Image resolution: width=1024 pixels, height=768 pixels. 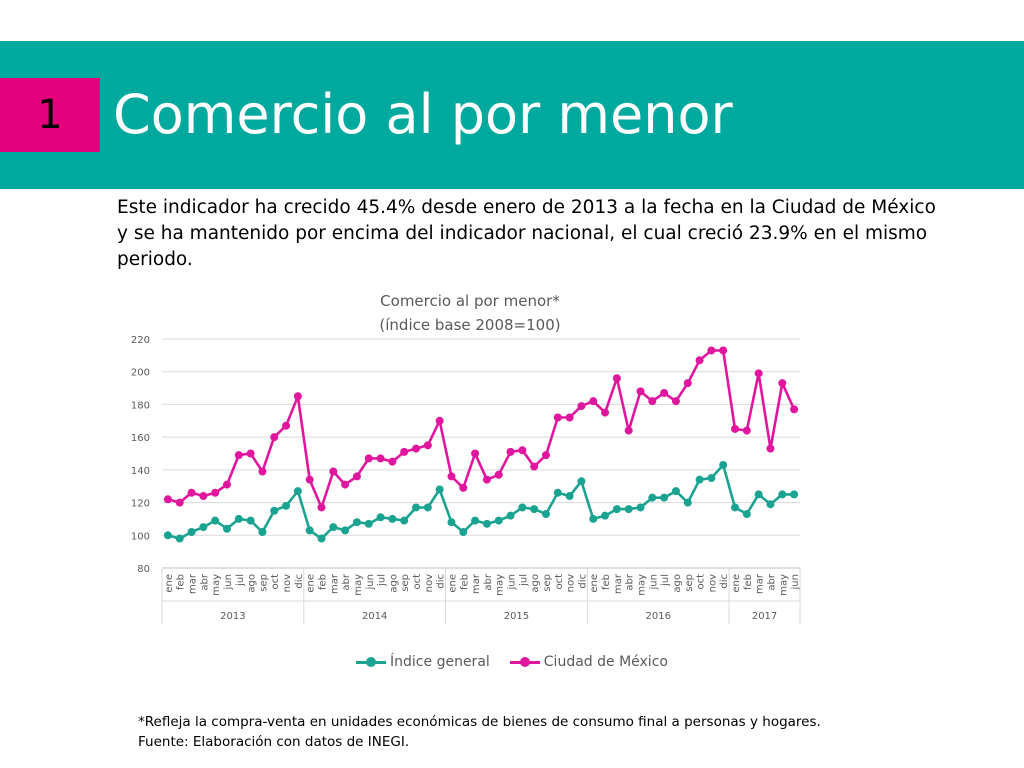 What do you see at coordinates (524, 662) in the screenshot?
I see `legend-swatch-cdmx` at bounding box center [524, 662].